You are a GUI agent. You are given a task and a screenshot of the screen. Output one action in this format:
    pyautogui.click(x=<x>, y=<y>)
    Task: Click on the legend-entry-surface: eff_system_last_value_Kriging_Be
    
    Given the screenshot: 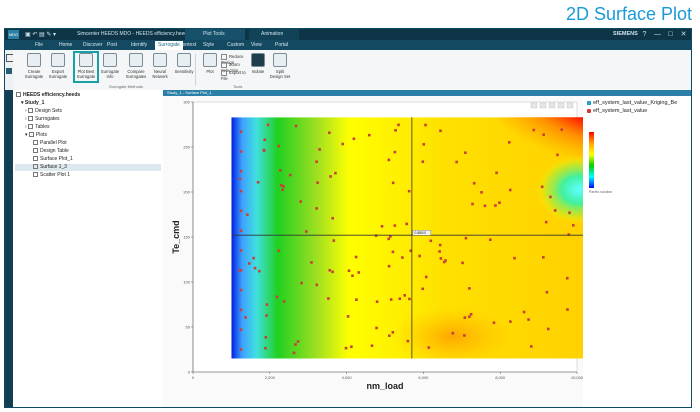 What is the action you would take?
    pyautogui.click(x=632, y=103)
    